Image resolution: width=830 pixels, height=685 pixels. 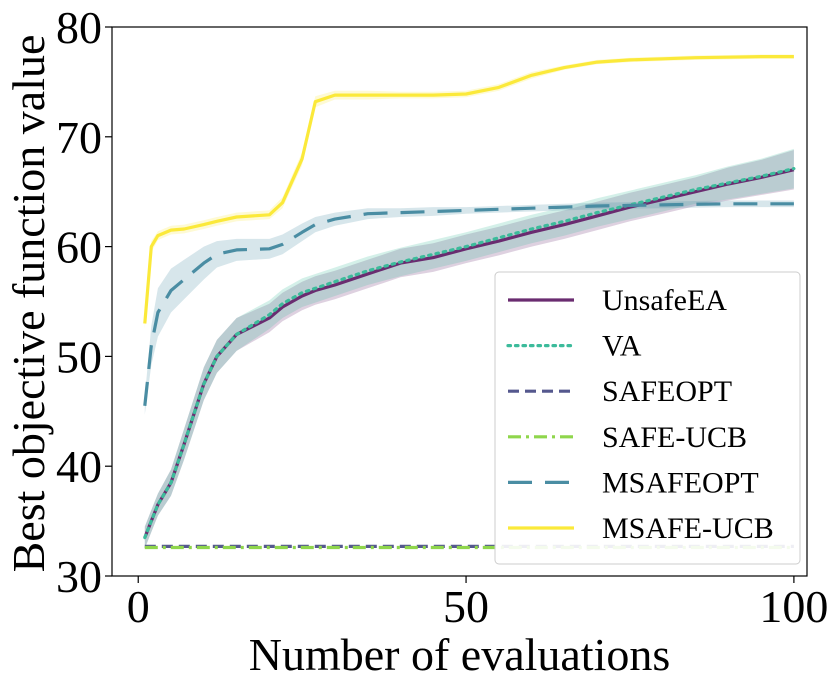 What do you see at coordinates (79, 247) in the screenshot?
I see `y-tick-label: 60` at bounding box center [79, 247].